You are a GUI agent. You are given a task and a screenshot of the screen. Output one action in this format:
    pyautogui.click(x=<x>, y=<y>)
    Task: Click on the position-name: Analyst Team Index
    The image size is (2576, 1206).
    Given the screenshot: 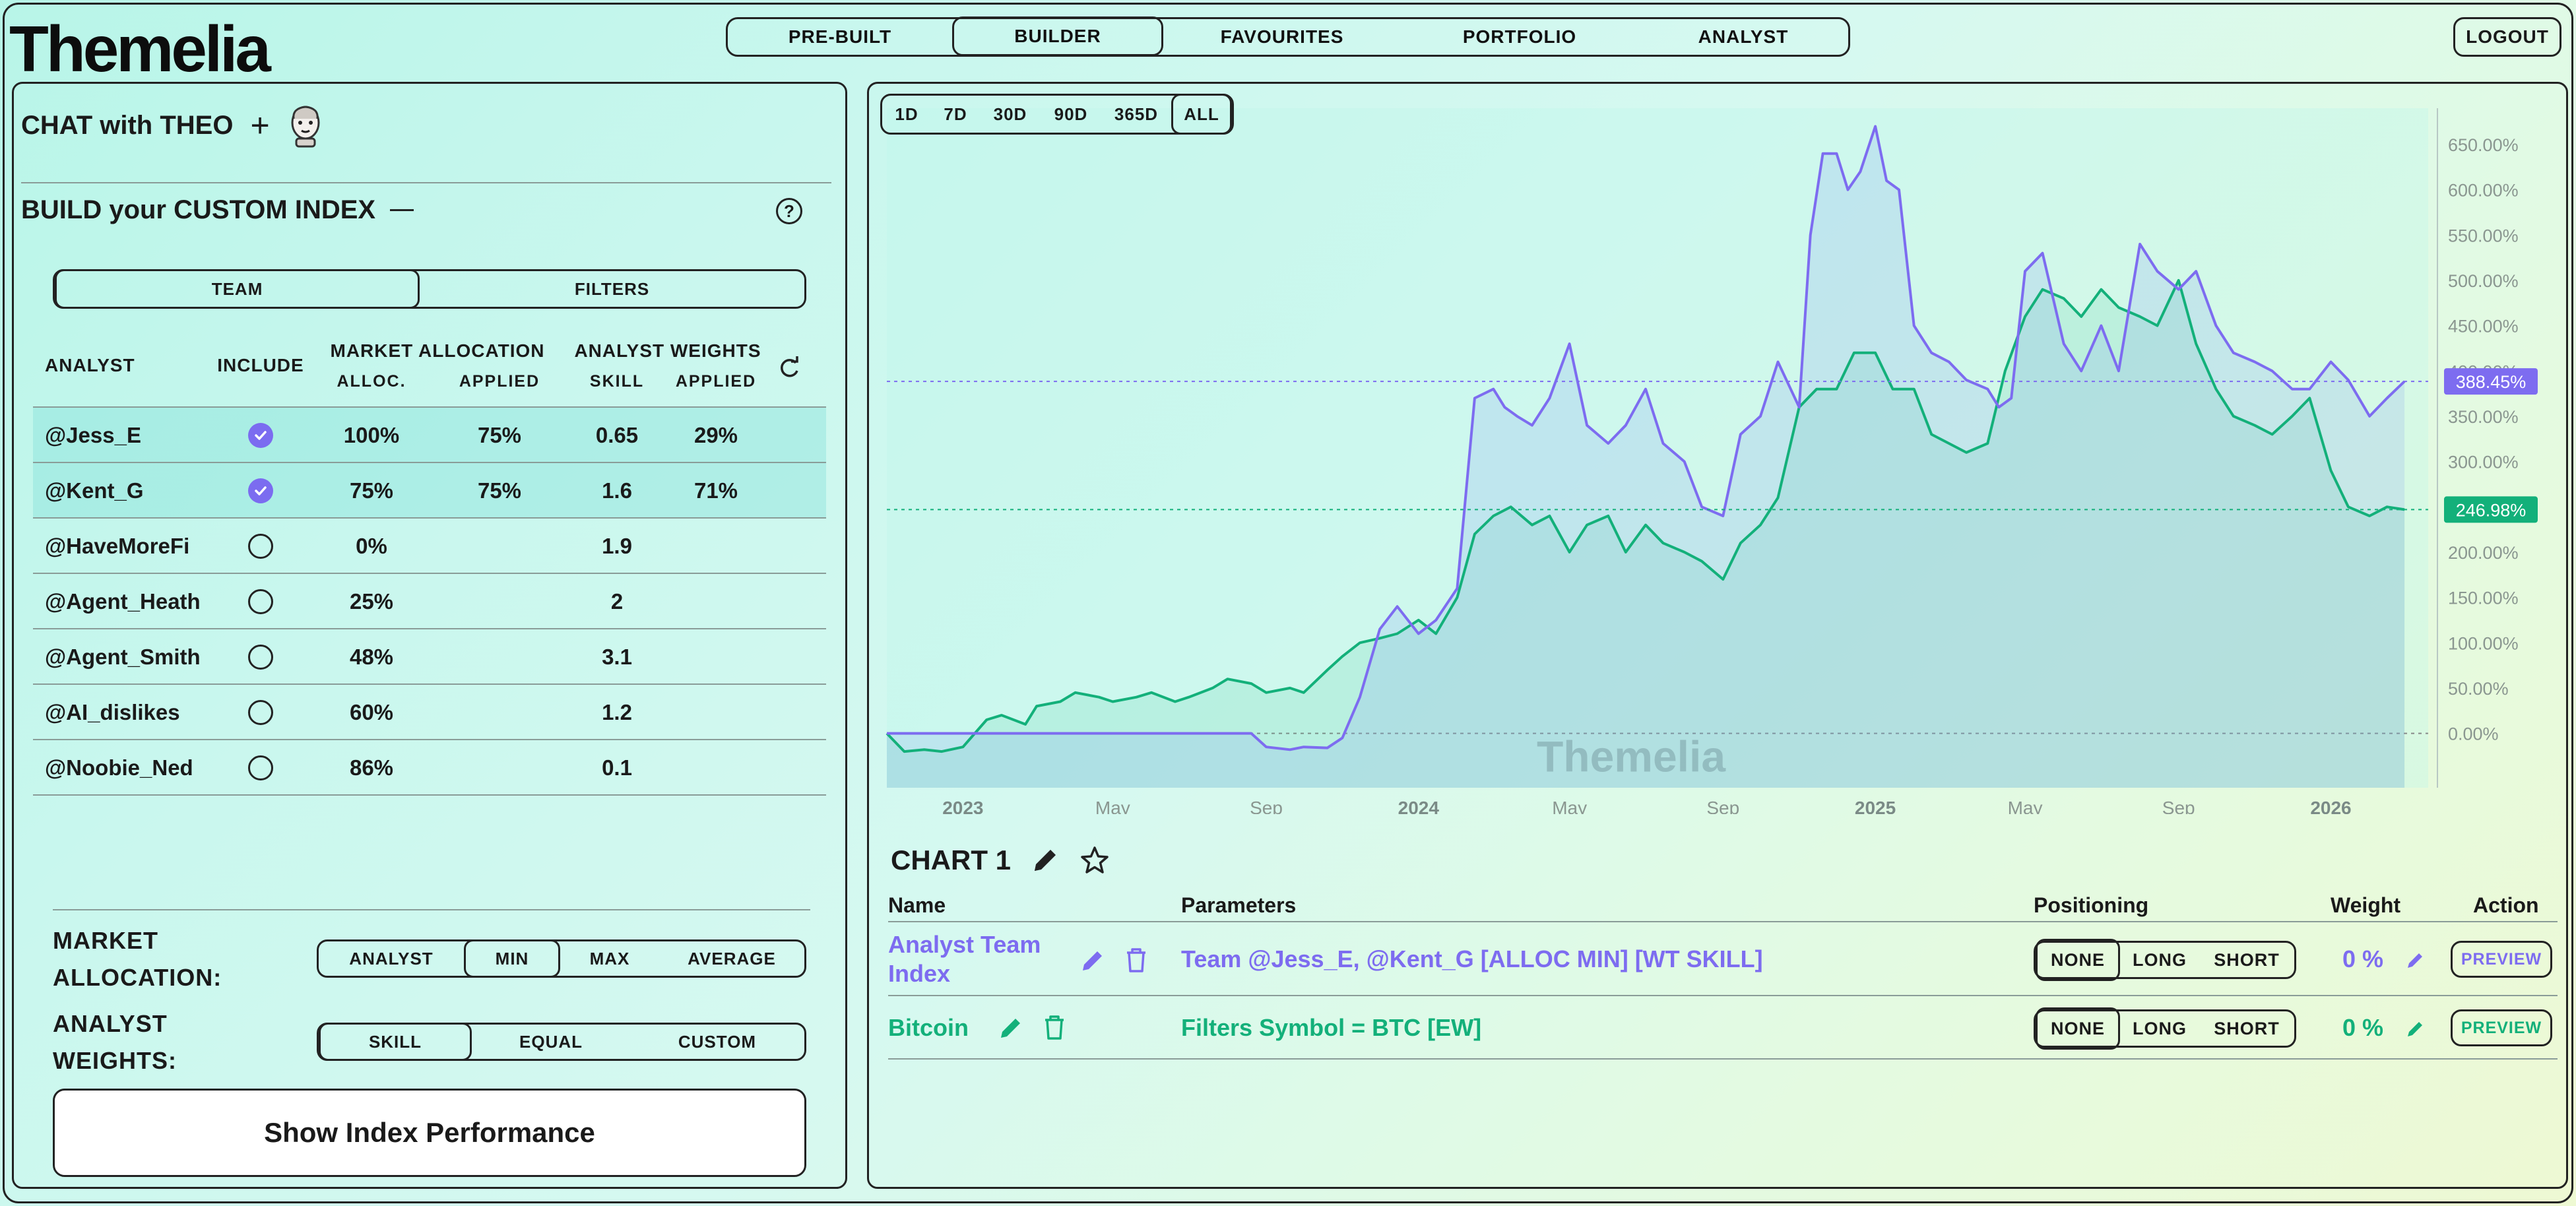 What is the action you would take?
    pyautogui.click(x=964, y=959)
    